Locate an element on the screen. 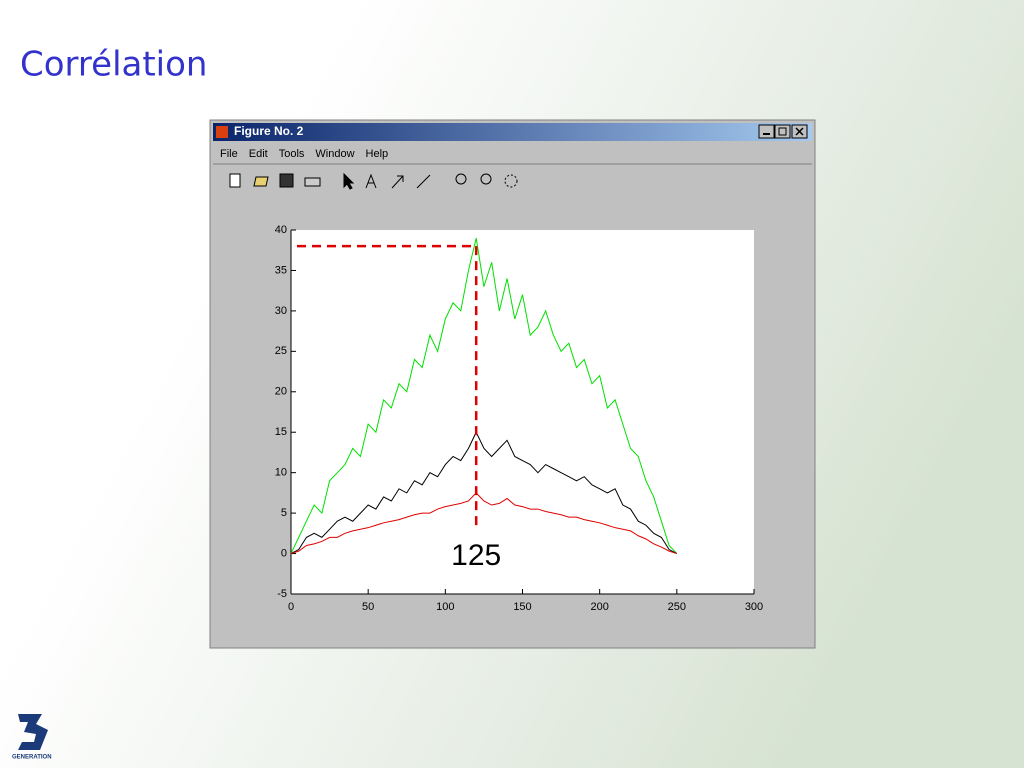 This screenshot has height=773, width=1024. x-tick-label: 300 is located at coordinates (754, 607).